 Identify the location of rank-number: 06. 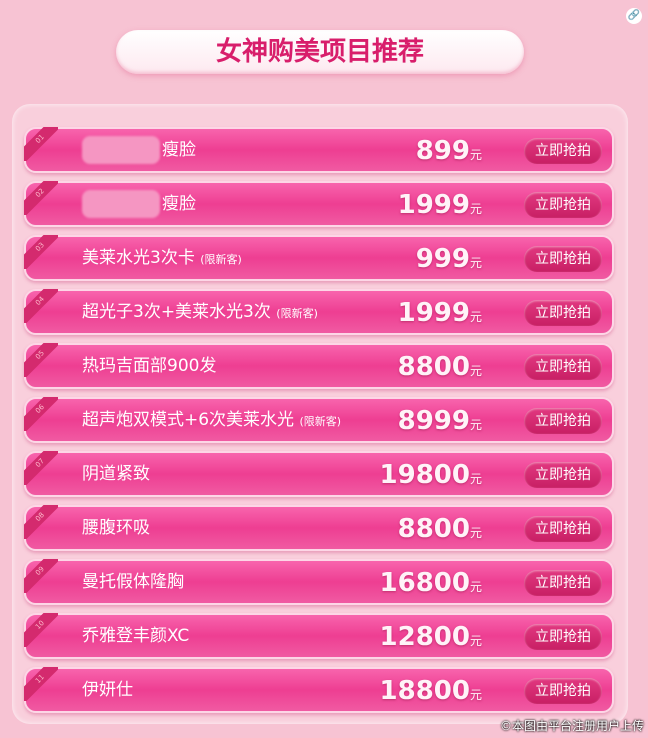
(41, 414).